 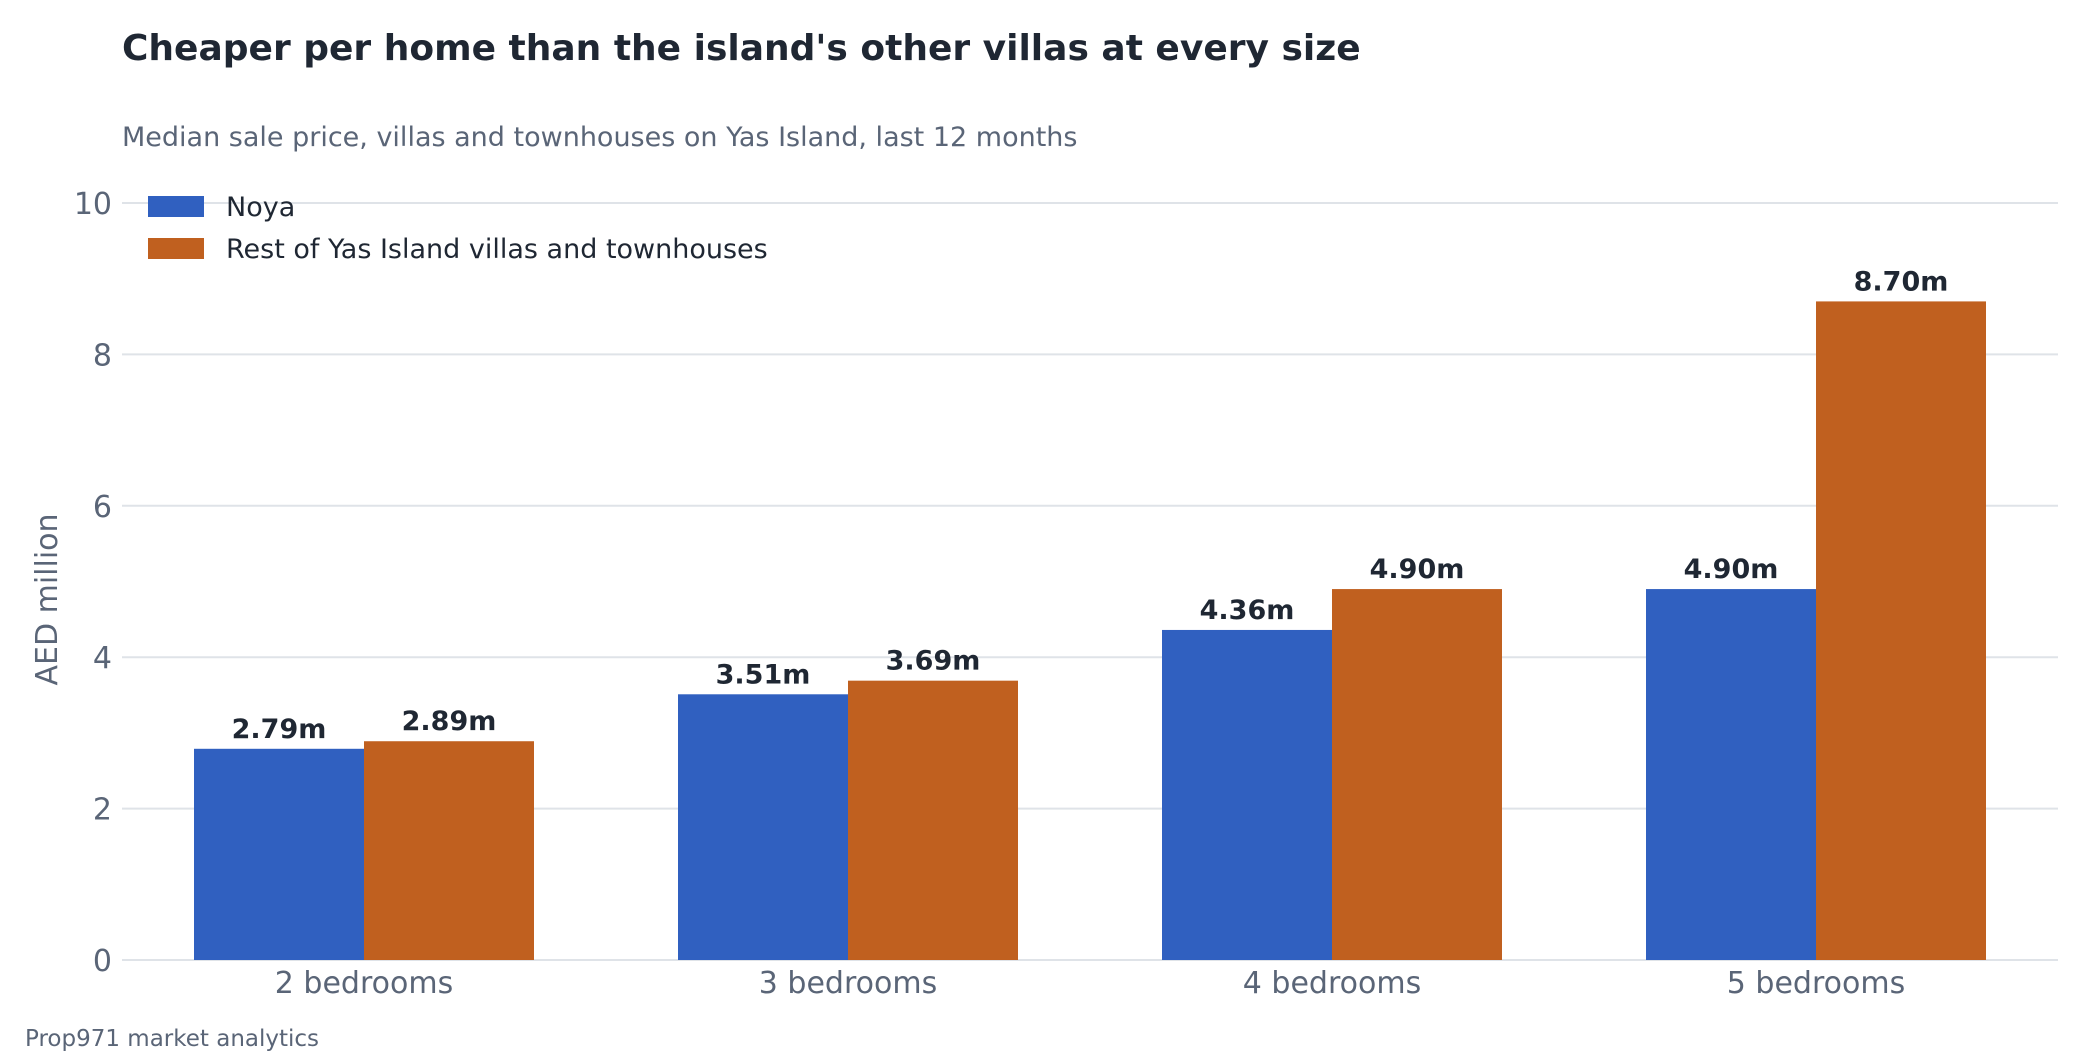 I want to click on legend-label-rest: Rest of Yas Island villas and townhouses, so click(x=497, y=249).